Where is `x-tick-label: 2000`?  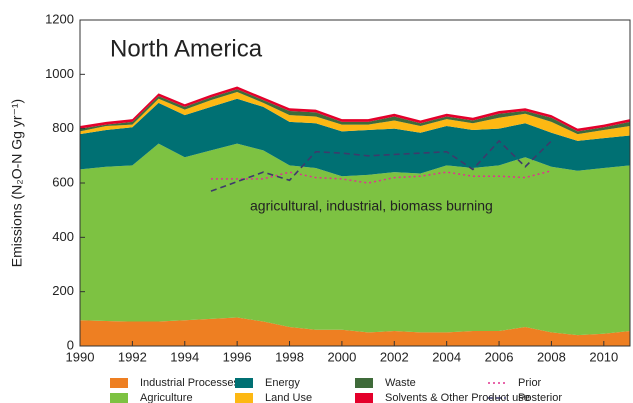
x-tick-label: 2000 is located at coordinates (341, 356).